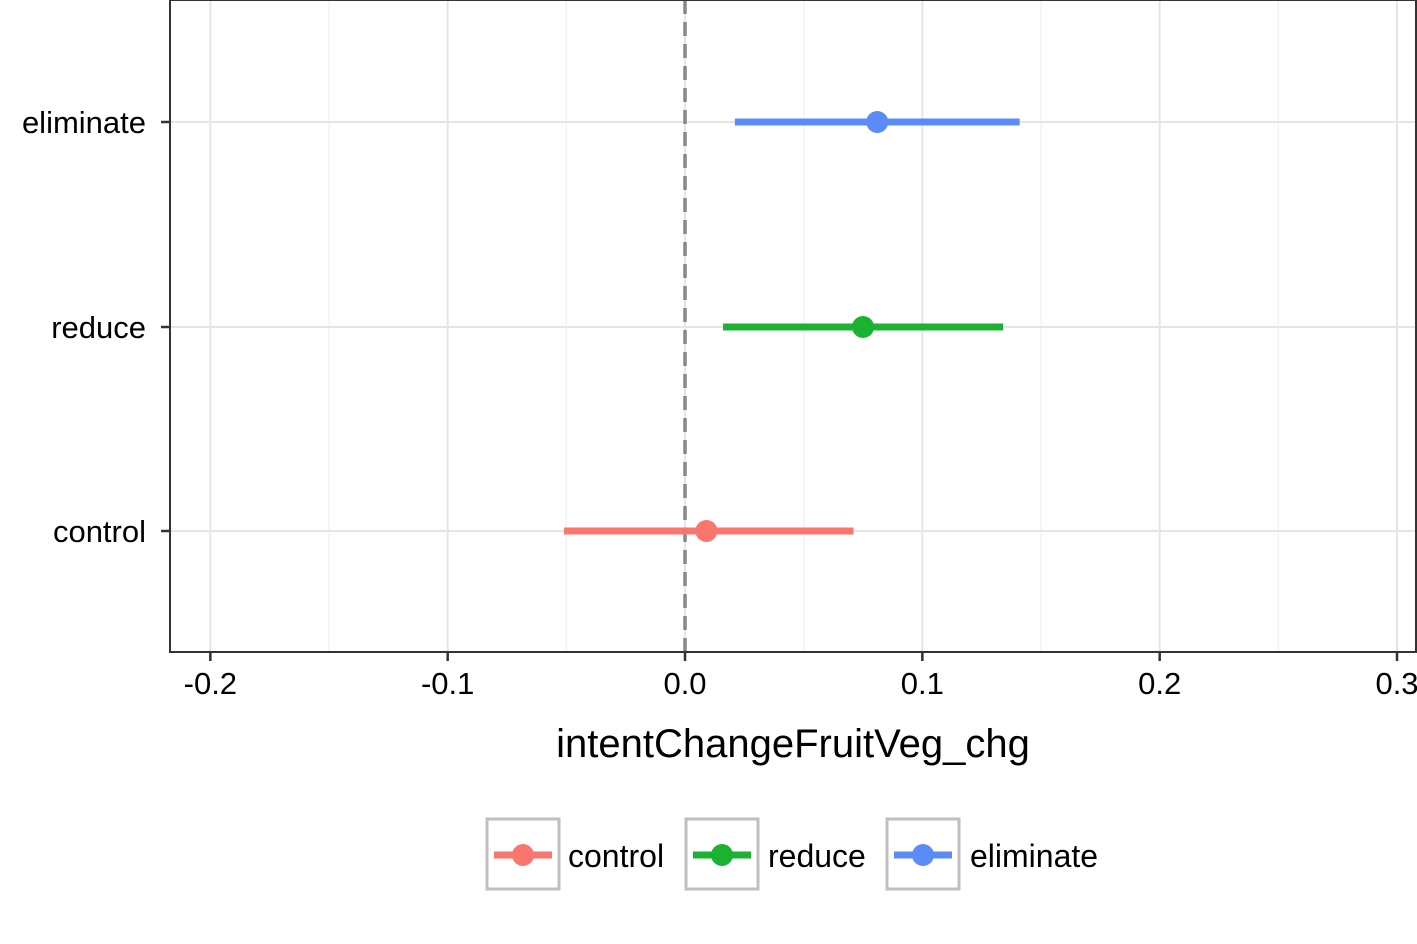  What do you see at coordinates (447, 683) in the screenshot?
I see `x-tick-label: -0.1` at bounding box center [447, 683].